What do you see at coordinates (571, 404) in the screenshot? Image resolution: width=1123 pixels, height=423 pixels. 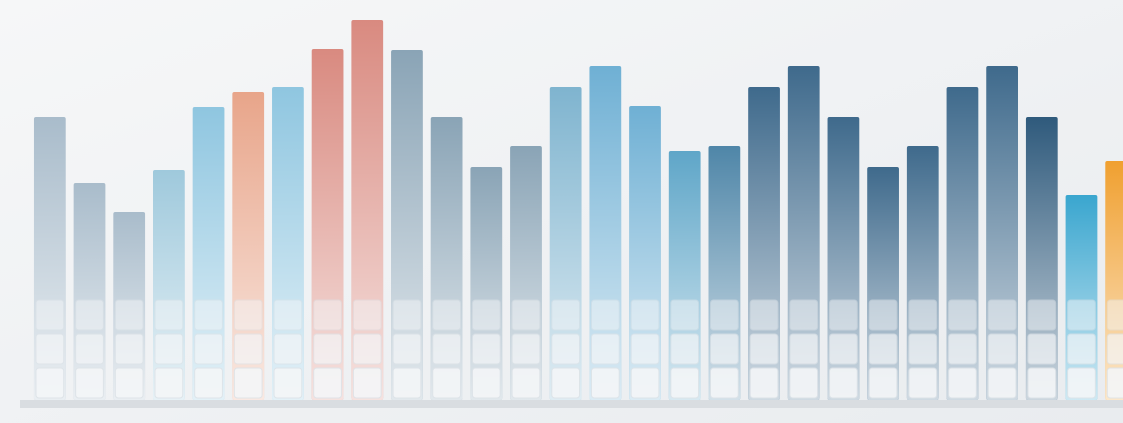 I see `floor` at bounding box center [571, 404].